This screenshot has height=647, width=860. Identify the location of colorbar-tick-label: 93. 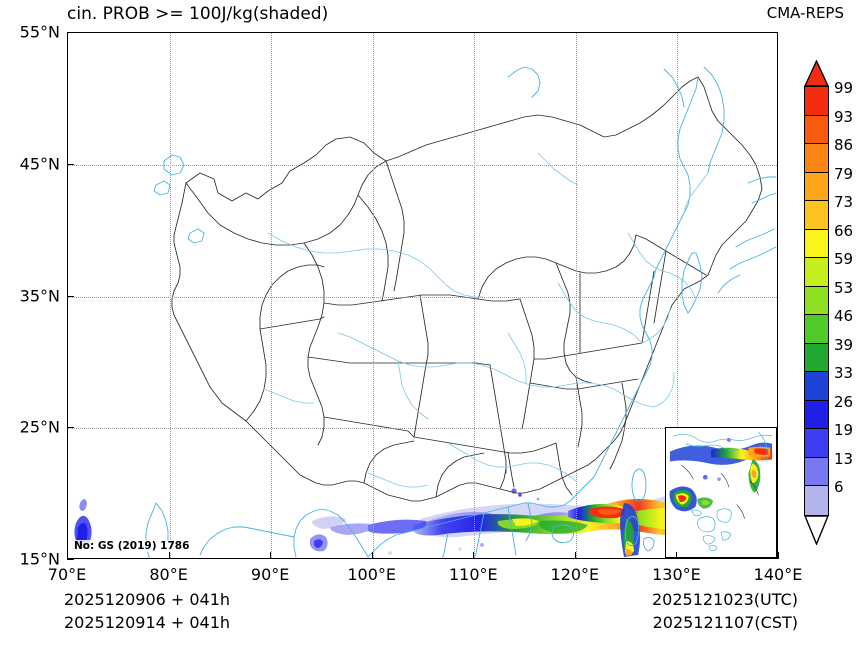
(844, 116).